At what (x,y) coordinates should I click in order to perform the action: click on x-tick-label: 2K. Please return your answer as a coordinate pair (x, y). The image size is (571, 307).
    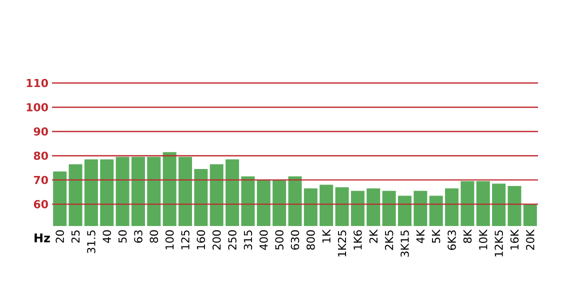
    Looking at the image, I should click on (373, 236).